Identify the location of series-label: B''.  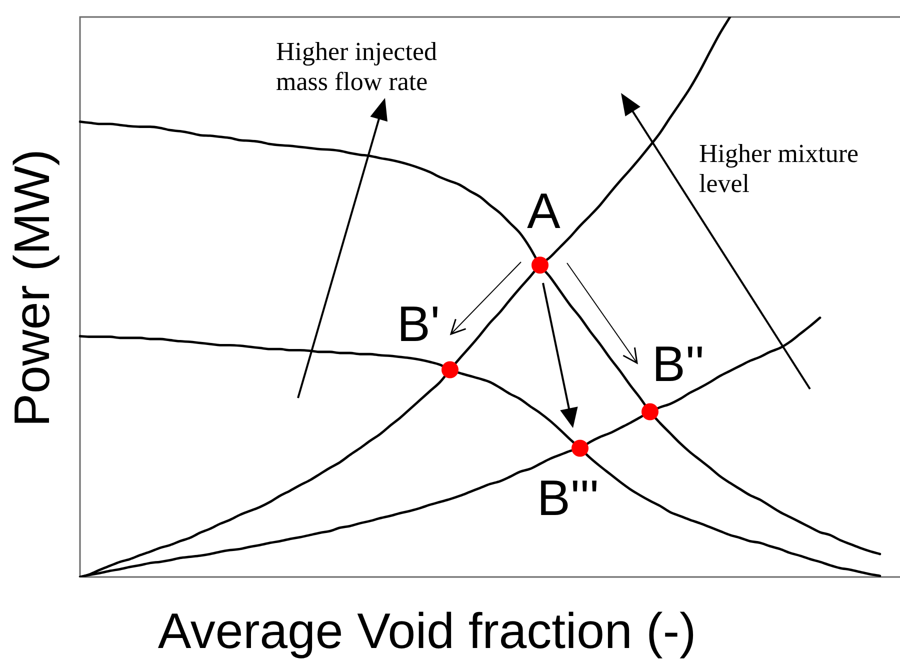
(678, 364).